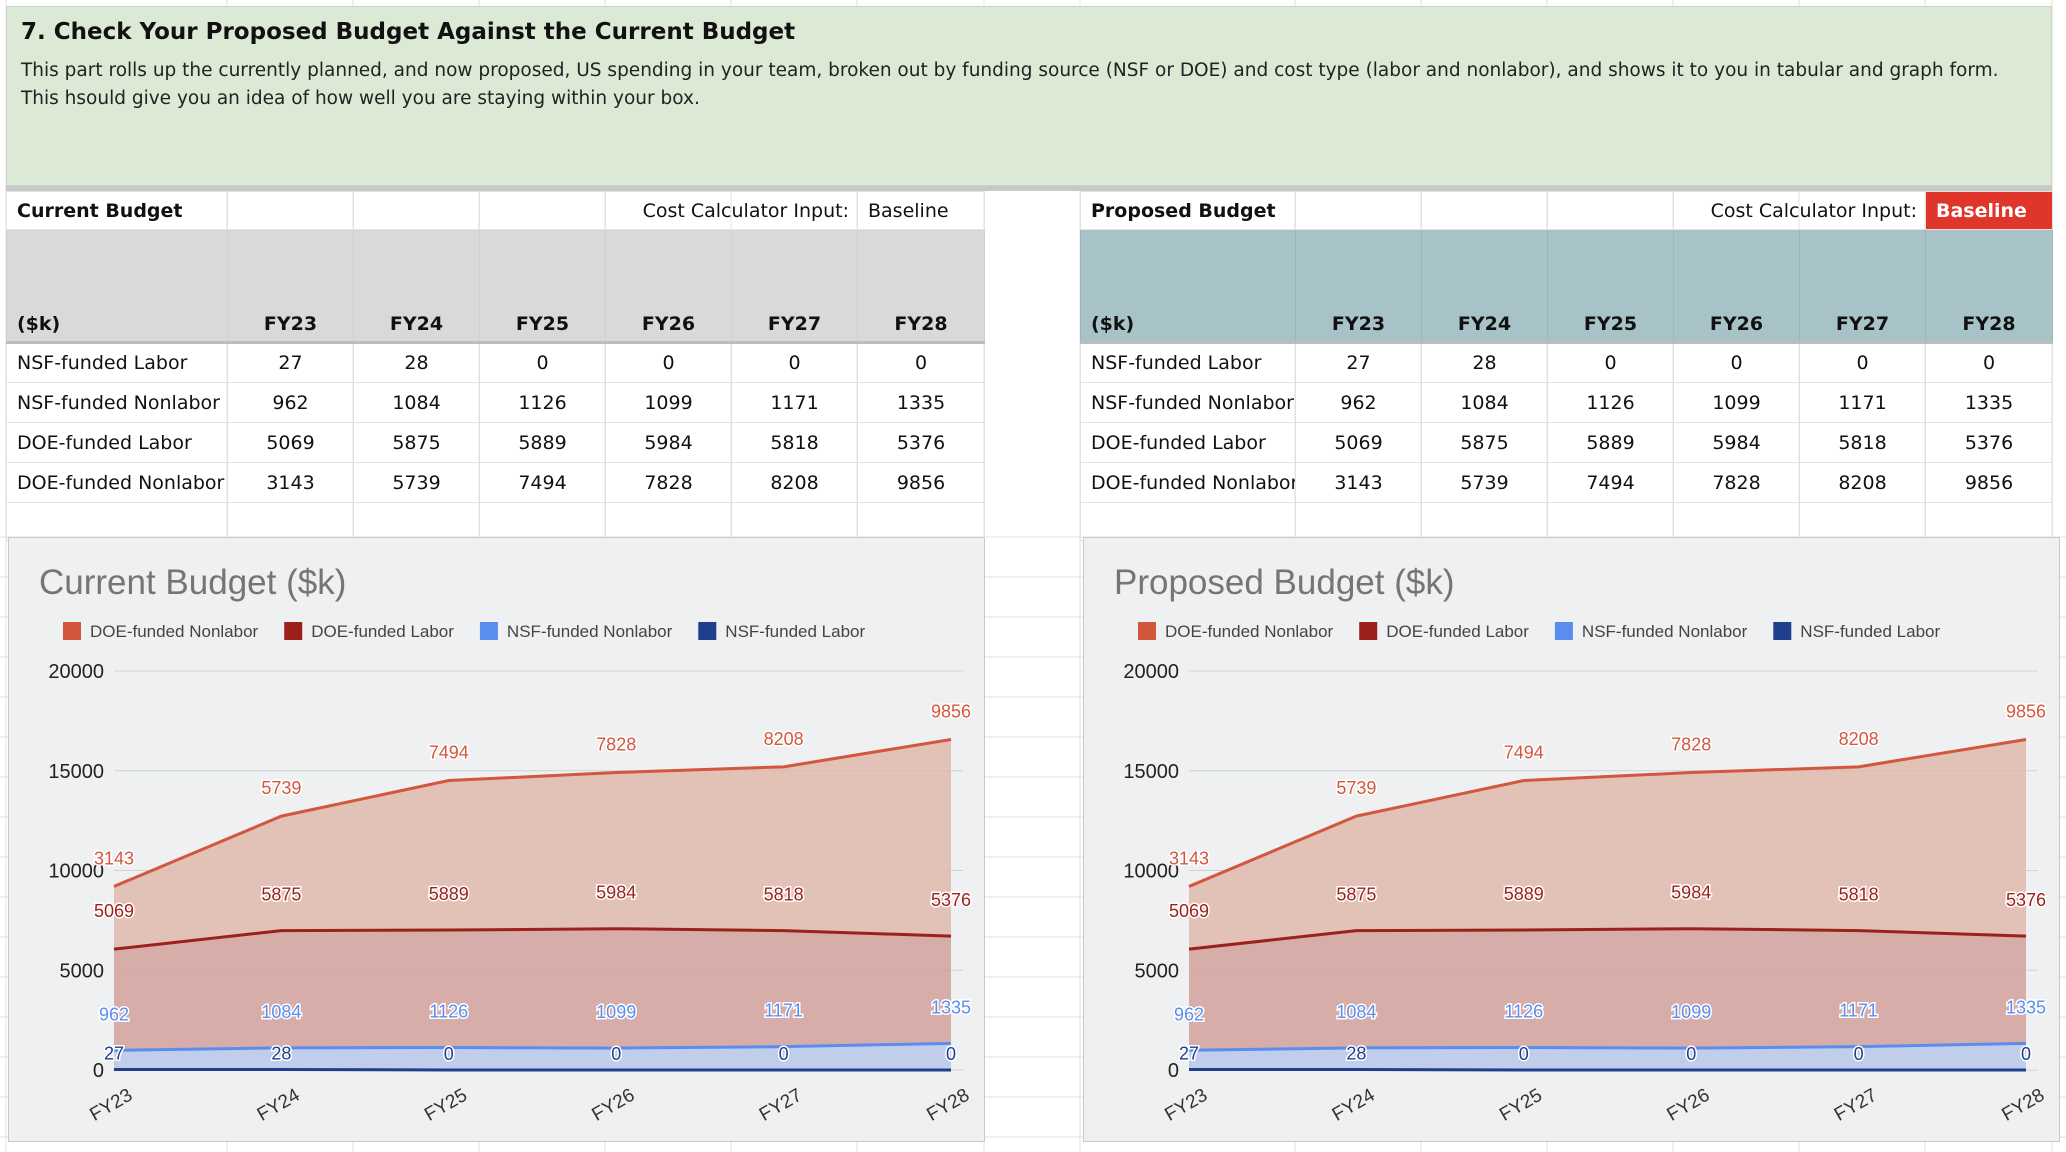 The image size is (2066, 1152). I want to click on cost-calculator-value: Baseline, so click(921, 210).